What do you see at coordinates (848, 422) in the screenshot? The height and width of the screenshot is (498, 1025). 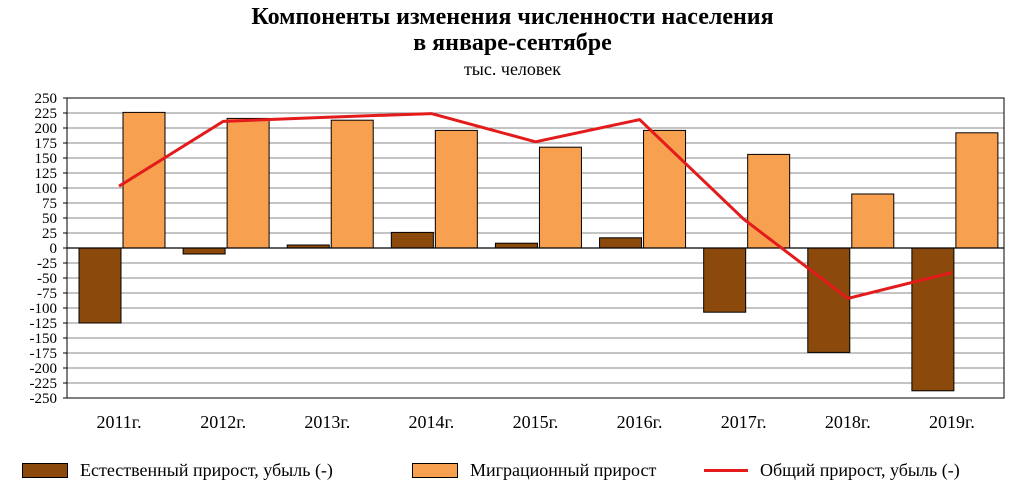 I see `x-tick-label: 2018г.` at bounding box center [848, 422].